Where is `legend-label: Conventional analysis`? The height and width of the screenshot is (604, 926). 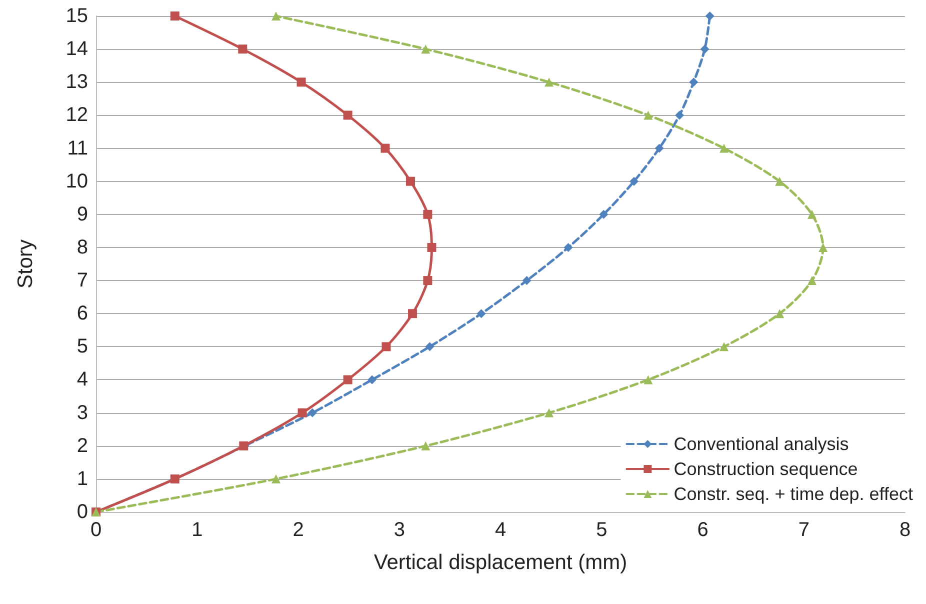
legend-label: Conventional analysis is located at coordinates (761, 444).